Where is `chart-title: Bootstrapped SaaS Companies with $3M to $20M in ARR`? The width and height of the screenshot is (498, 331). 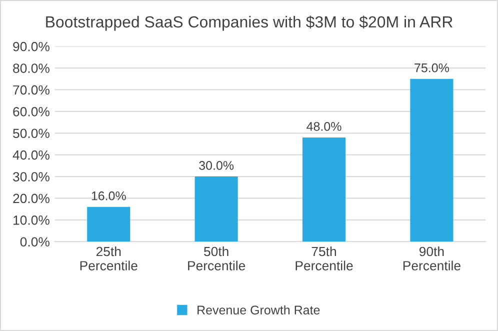 chart-title: Bootstrapped SaaS Companies with $3M to $20M in ARR is located at coordinates (249, 23).